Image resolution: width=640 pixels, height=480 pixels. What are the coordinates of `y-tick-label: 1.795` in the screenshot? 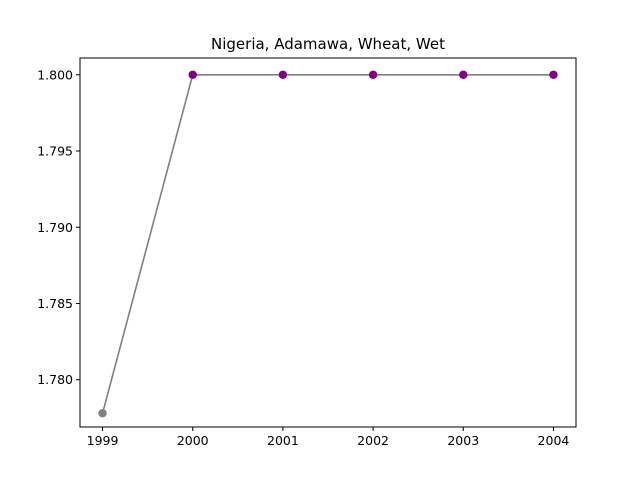 It's located at (55, 151).